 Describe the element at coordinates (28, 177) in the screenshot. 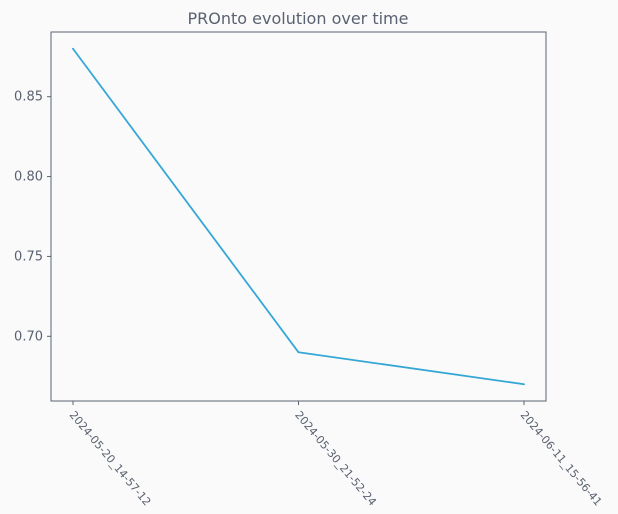

I see `y-tick-label: 0.80` at that location.